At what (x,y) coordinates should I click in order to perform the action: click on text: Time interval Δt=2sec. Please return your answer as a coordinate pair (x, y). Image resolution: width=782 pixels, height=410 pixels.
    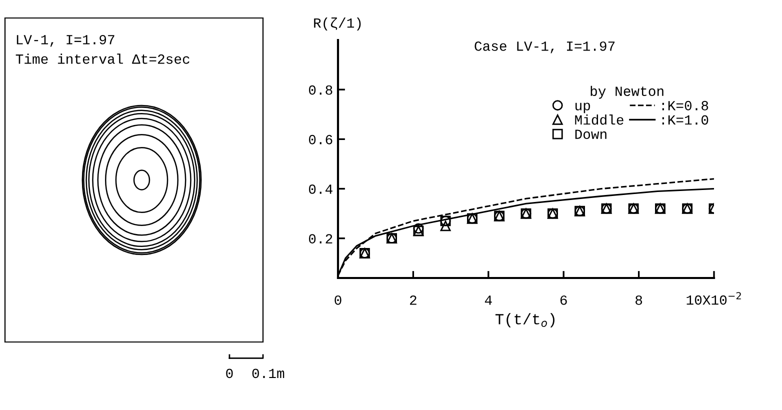
    Looking at the image, I should click on (103, 59).